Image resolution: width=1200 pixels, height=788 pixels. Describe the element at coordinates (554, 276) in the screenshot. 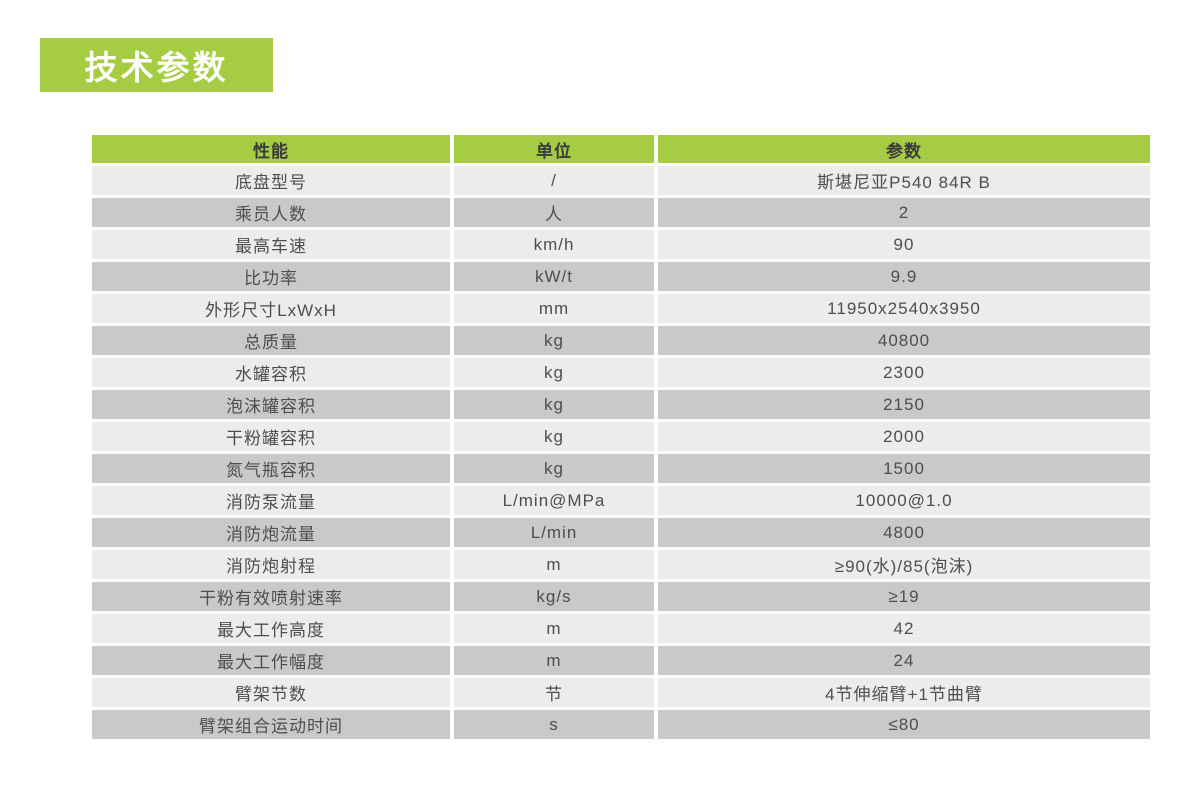

I see `unit-cell: kW/t` at that location.